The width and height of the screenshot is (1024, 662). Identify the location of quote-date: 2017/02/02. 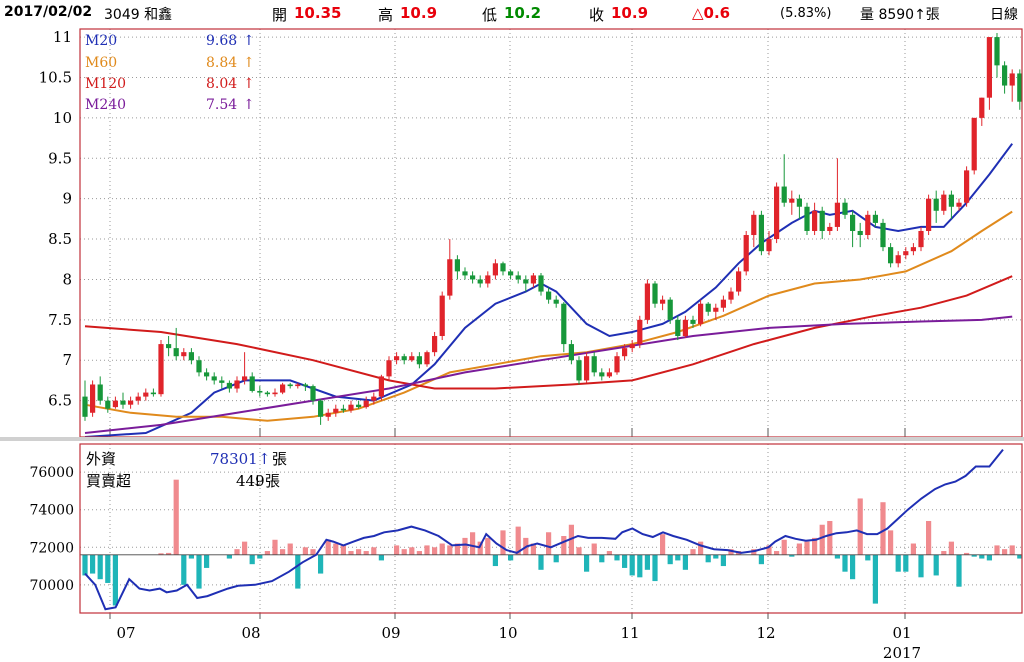
(48, 12).